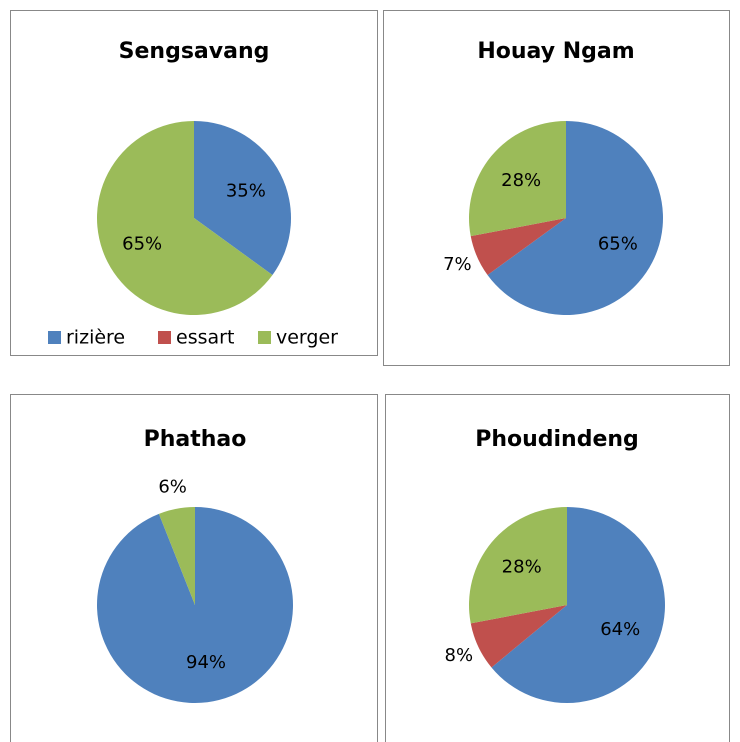 The height and width of the screenshot is (742, 740). I want to click on data-label: 8%, so click(459, 655).